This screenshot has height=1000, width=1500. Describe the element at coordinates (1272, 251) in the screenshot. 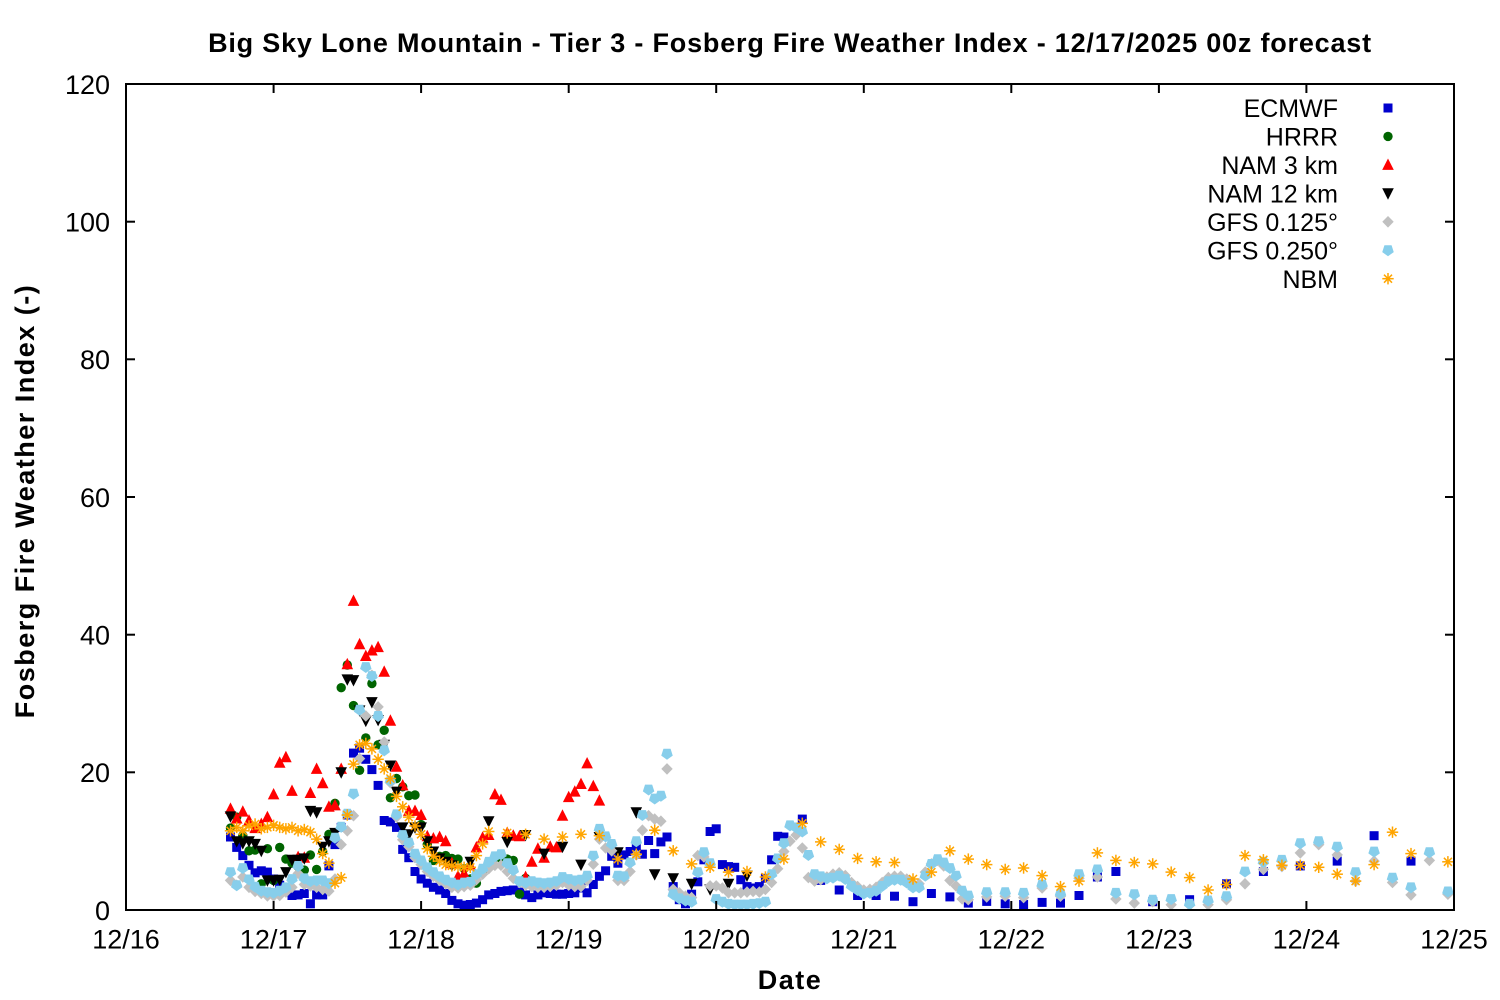

I see `svg-text: GFS 0.250°` at that location.